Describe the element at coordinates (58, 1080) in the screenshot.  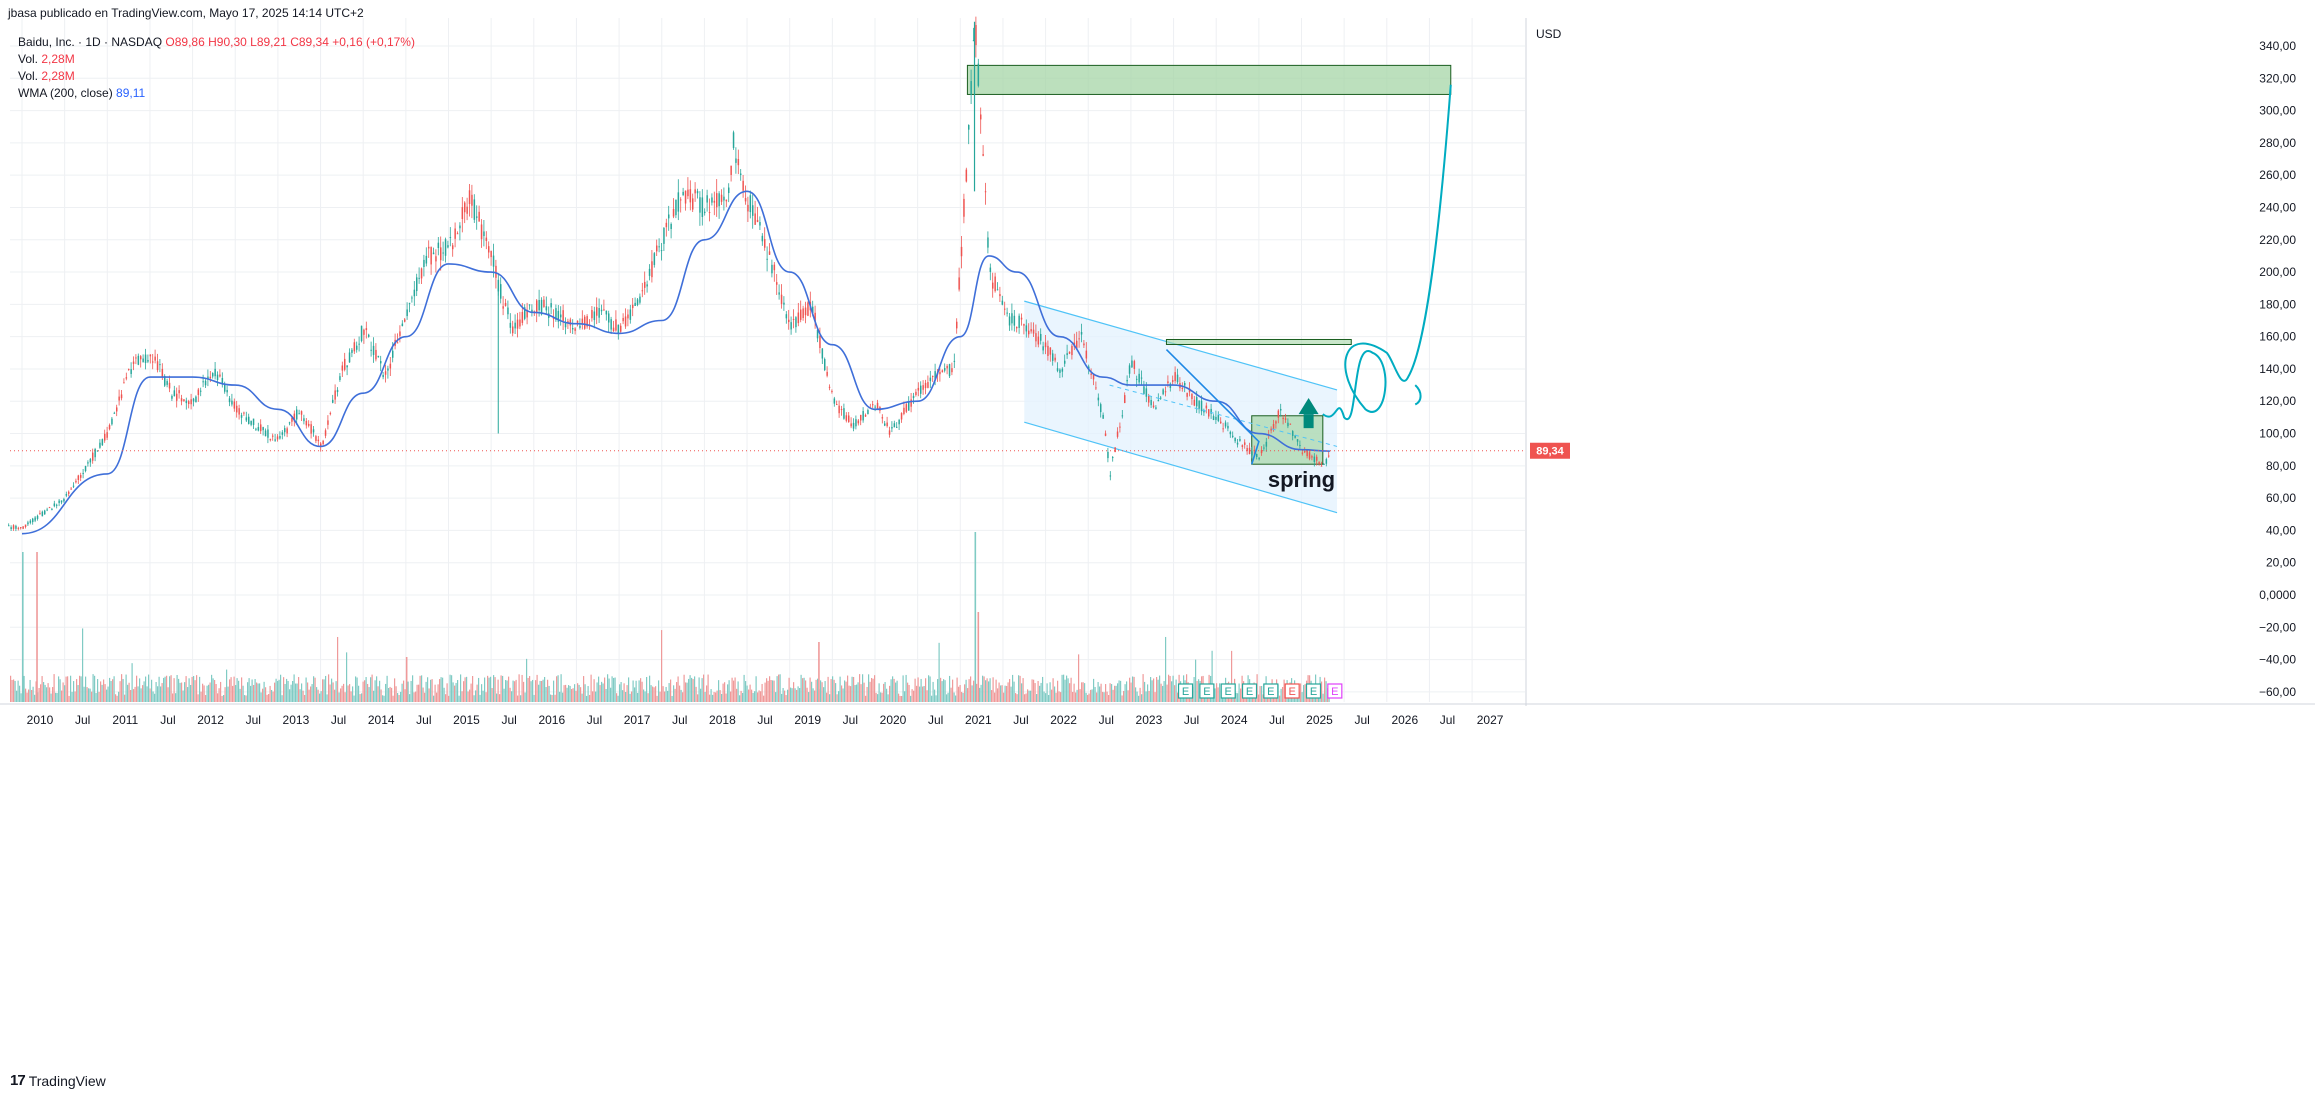
I see `tradingview-logo: 17 TradingView` at that location.